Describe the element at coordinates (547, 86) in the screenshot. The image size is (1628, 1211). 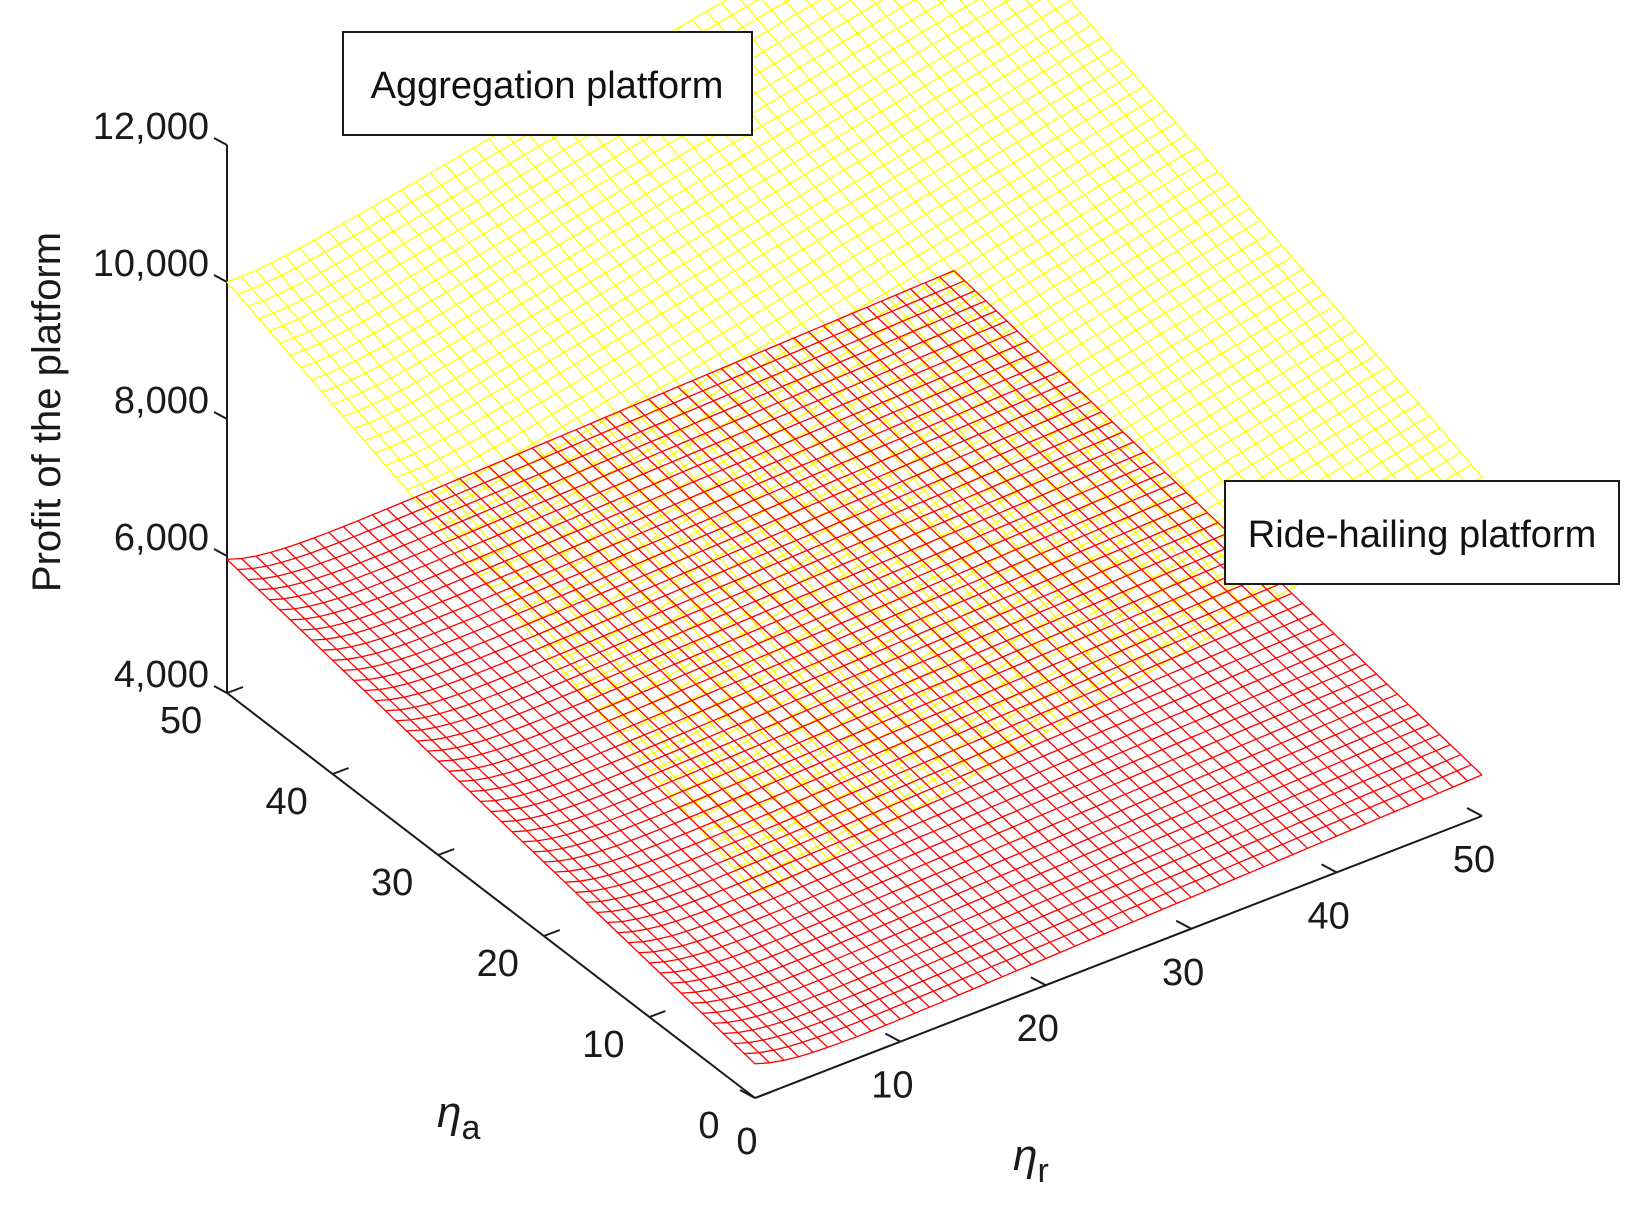
I see `legend-label-aggregation: Aggregation platform` at that location.